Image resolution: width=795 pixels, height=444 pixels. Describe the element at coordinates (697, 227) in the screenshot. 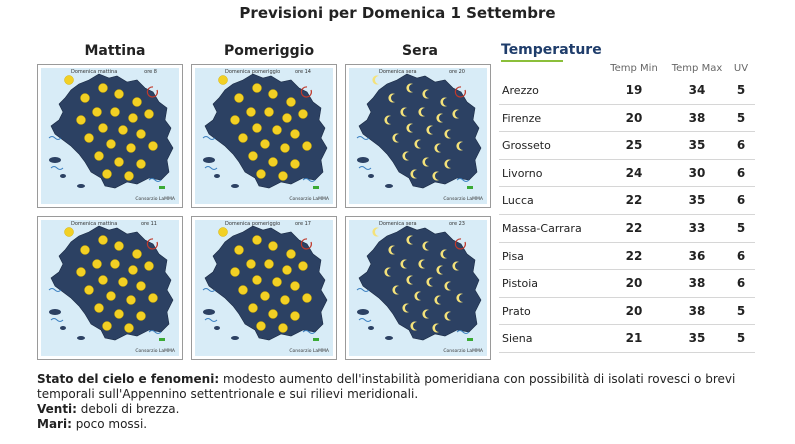

I see `temp-max-value: 33` at that location.